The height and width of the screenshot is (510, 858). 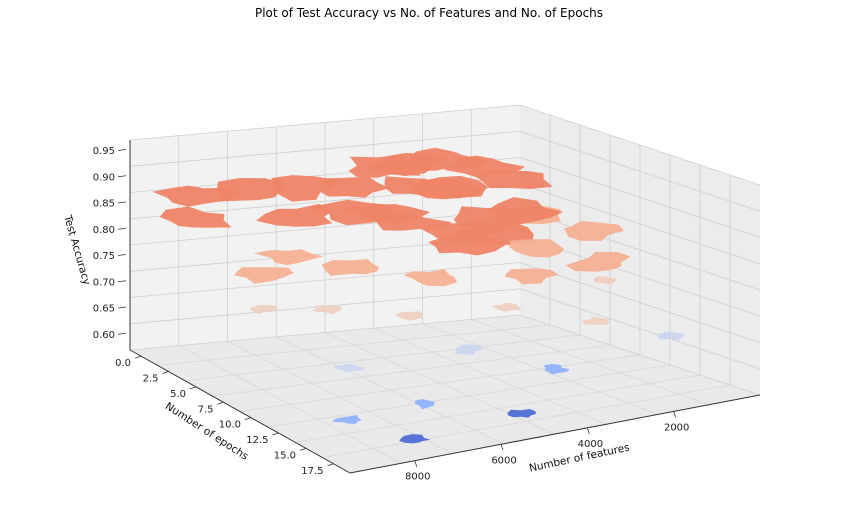 I want to click on y-tick-label: 0.0, so click(x=123, y=363).